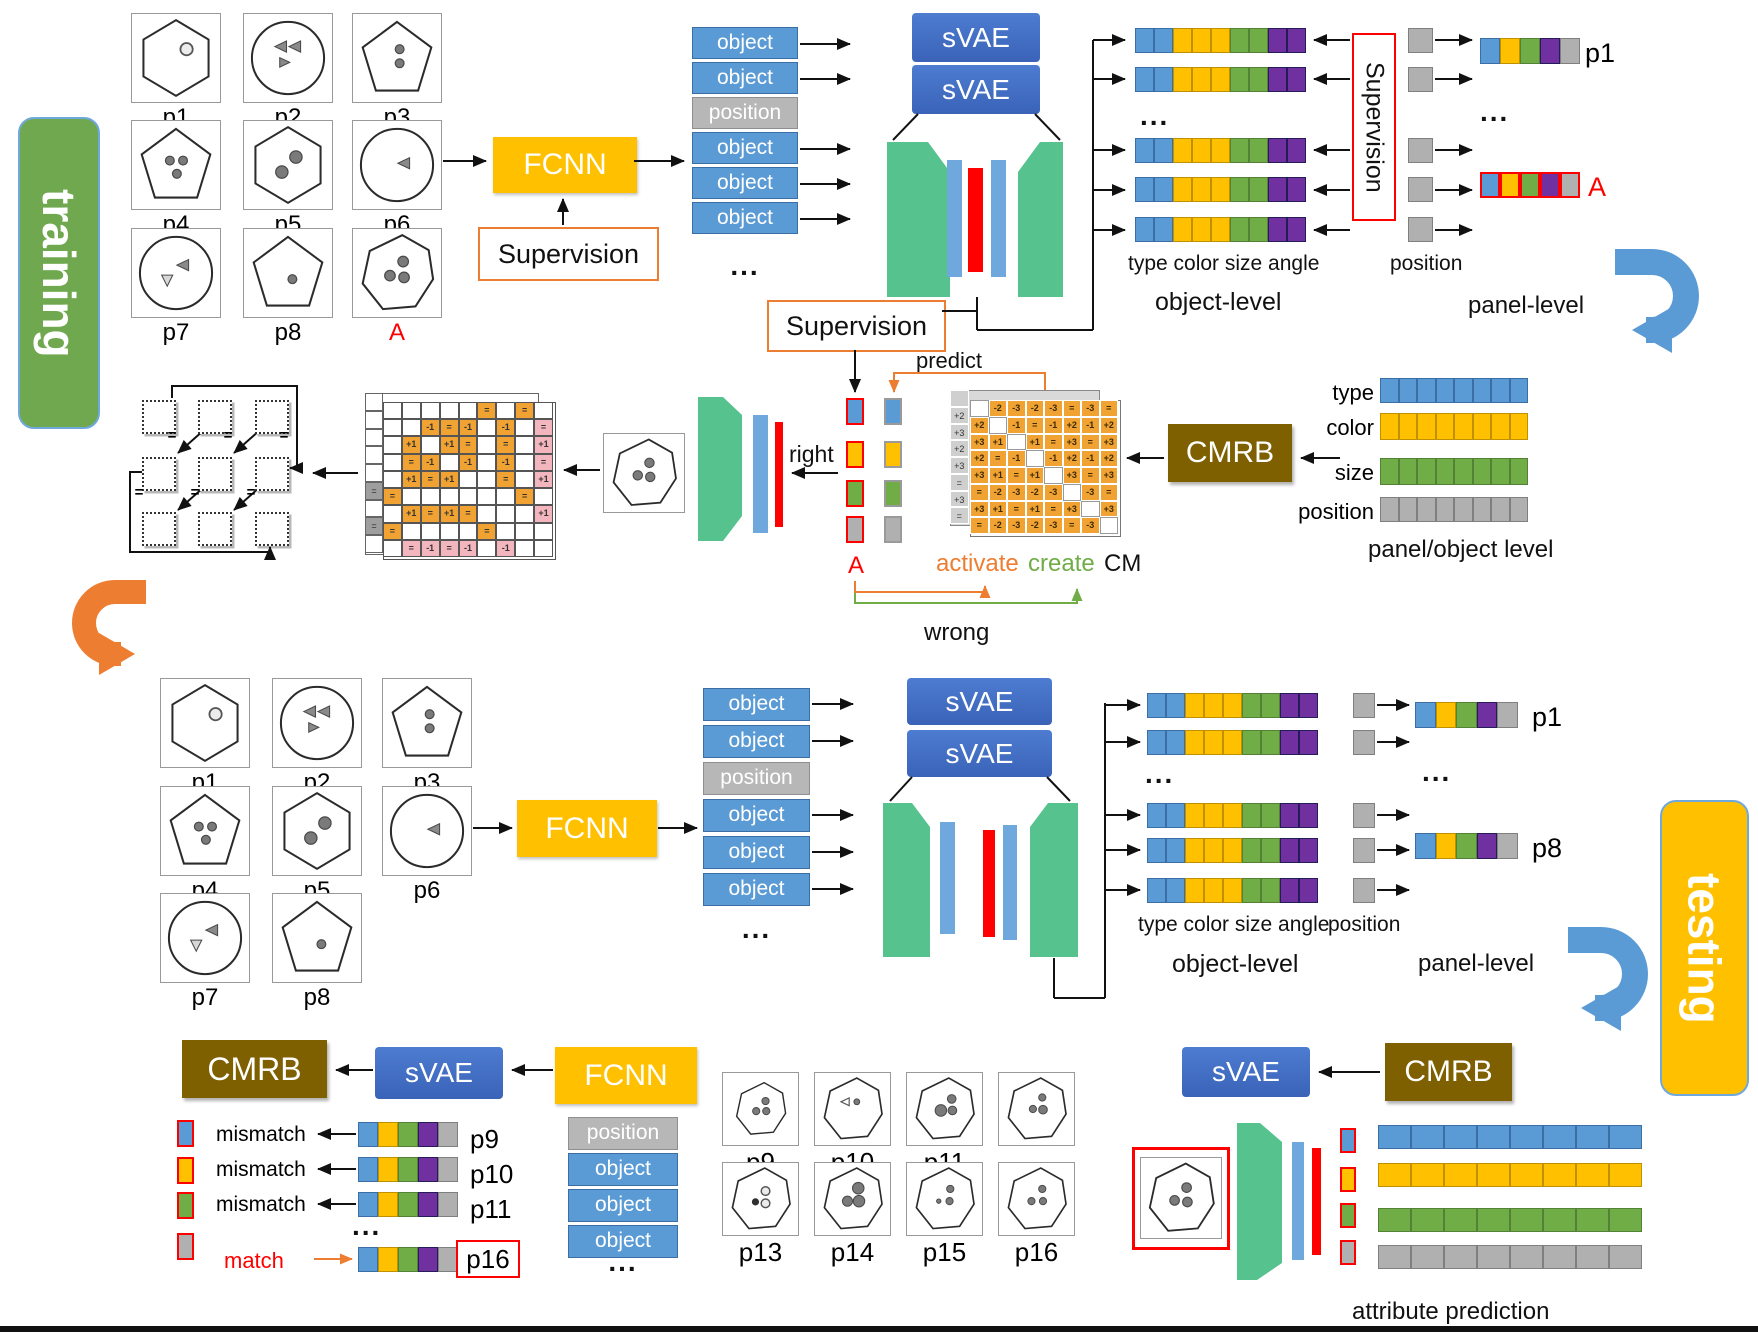  I want to click on predicted-attr-square-blue, so click(893, 411).